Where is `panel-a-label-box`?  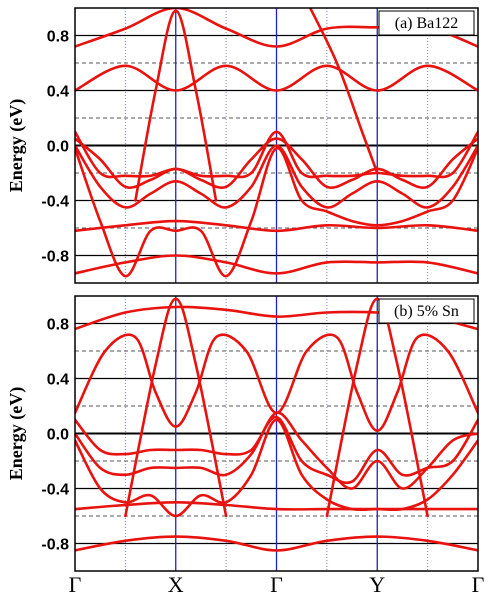
panel-a-label-box is located at coordinates (426, 23).